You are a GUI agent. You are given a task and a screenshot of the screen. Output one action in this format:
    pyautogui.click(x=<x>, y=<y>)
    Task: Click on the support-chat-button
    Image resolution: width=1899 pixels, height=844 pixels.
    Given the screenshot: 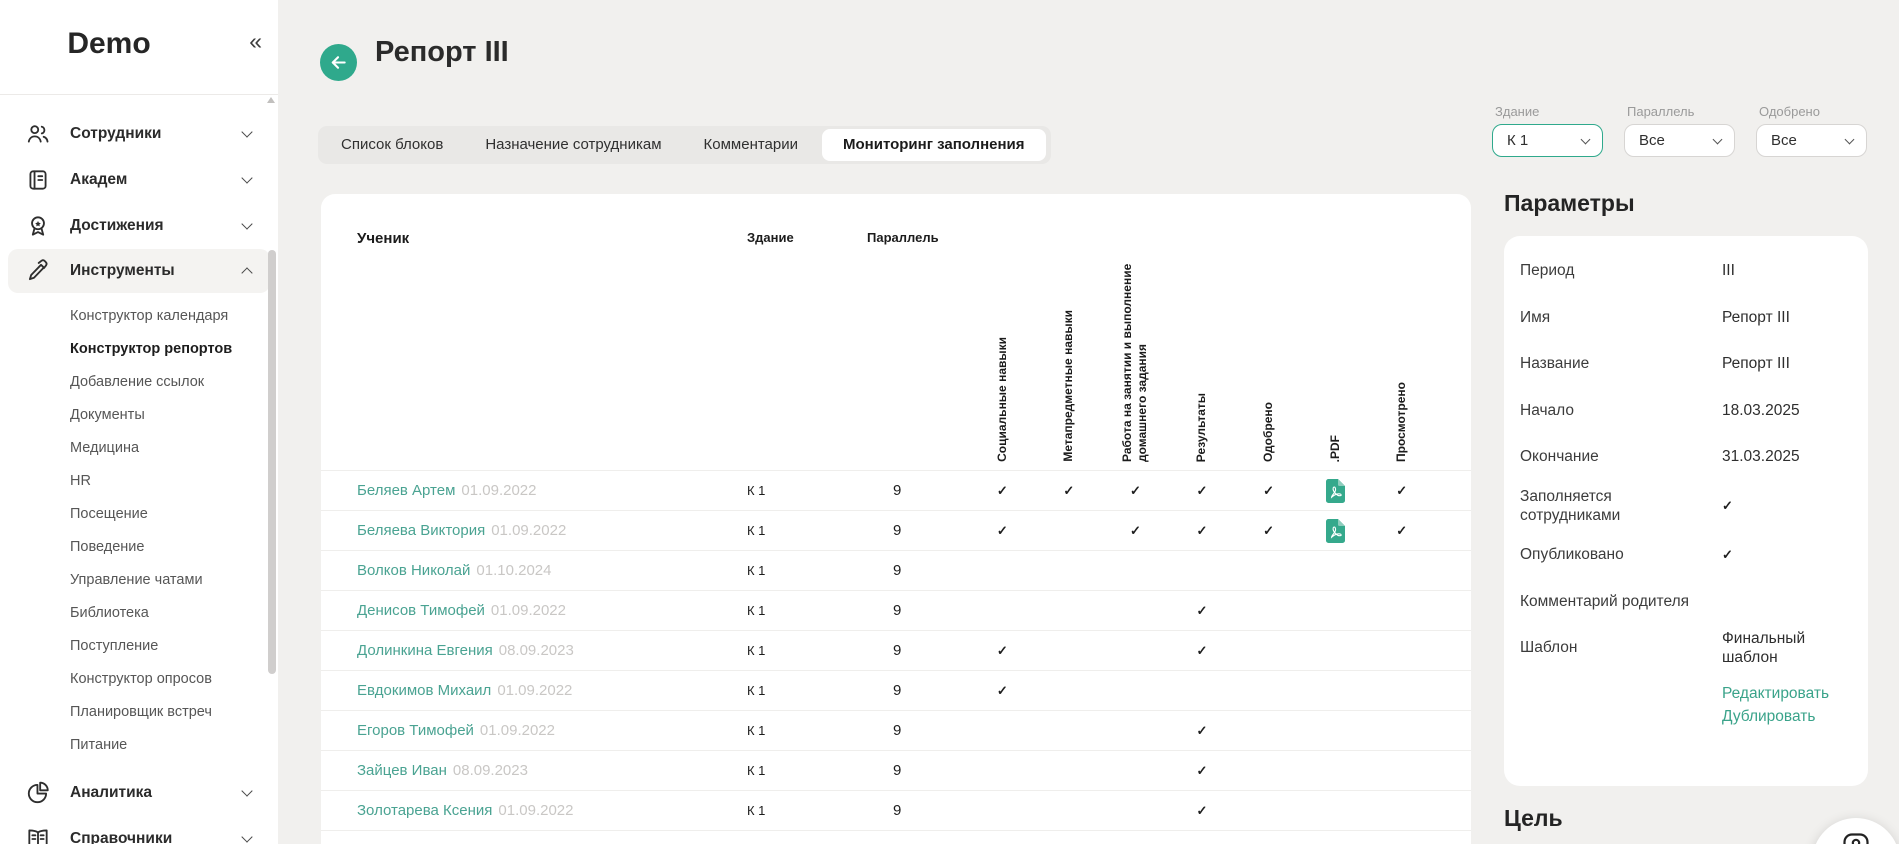 What is the action you would take?
    pyautogui.click(x=1855, y=831)
    